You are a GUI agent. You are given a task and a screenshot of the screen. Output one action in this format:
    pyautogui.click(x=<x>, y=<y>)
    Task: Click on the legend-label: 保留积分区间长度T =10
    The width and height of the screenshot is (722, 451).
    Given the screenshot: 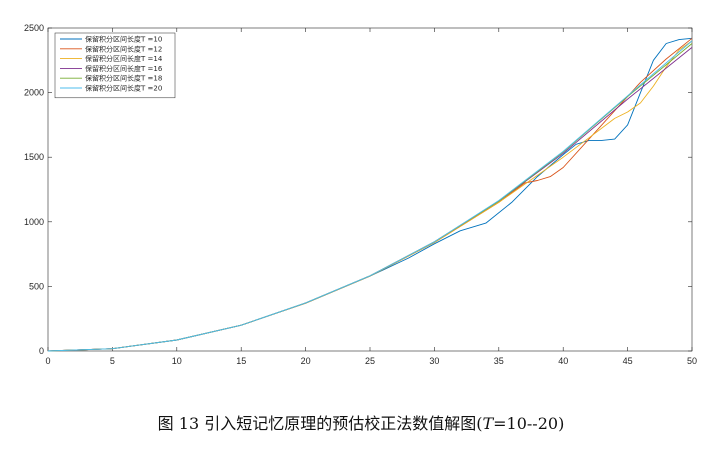 What is the action you would take?
    pyautogui.click(x=123, y=39)
    